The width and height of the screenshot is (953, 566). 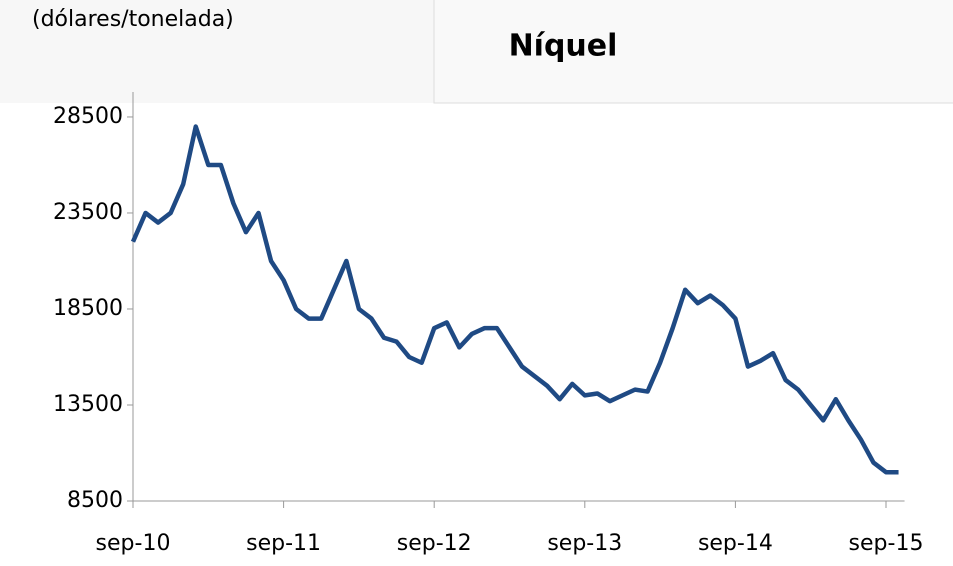 I want to click on x-tick-label: sep-15, so click(x=886, y=543).